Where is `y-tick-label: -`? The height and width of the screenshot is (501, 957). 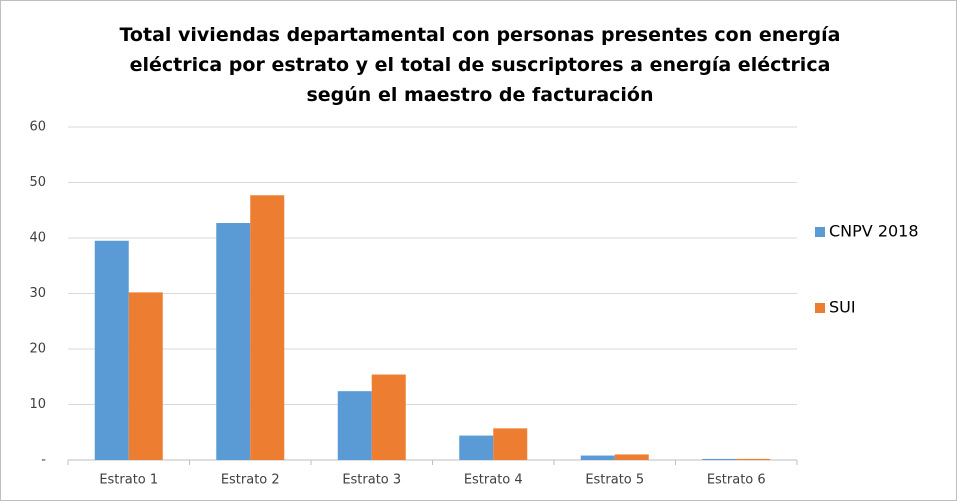 y-tick-label: - is located at coordinates (43, 460).